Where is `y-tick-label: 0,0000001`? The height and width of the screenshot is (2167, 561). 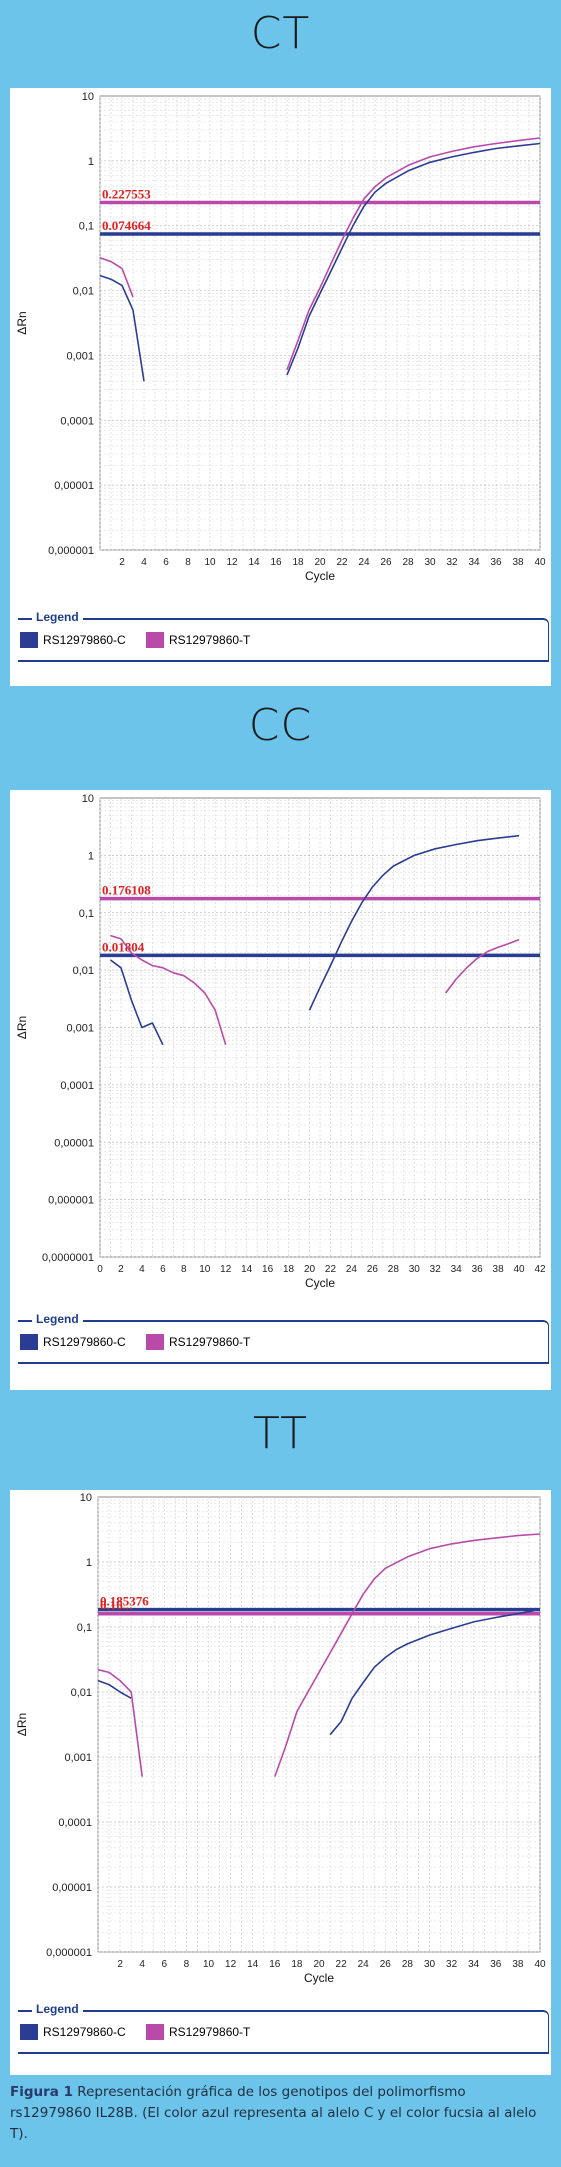 y-tick-label: 0,0000001 is located at coordinates (68, 1258).